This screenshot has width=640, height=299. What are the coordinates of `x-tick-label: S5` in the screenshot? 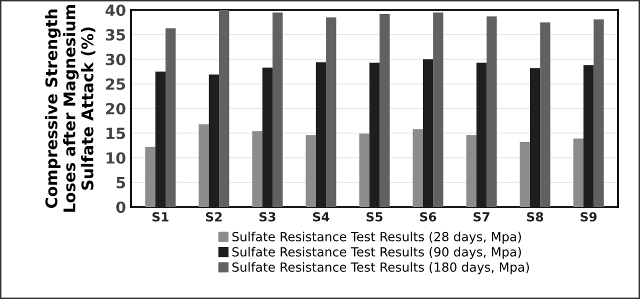 It's located at (374, 217).